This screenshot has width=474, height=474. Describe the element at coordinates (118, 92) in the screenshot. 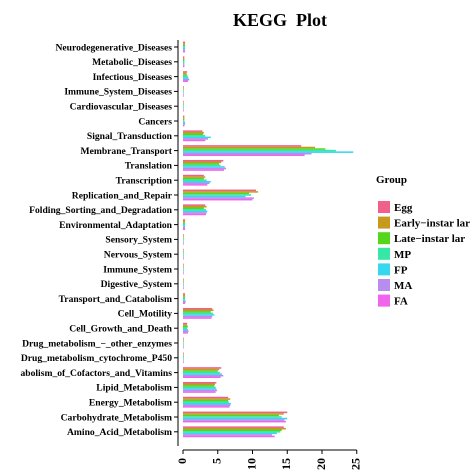

I see `category-label: Immune_System_Diseases` at that location.